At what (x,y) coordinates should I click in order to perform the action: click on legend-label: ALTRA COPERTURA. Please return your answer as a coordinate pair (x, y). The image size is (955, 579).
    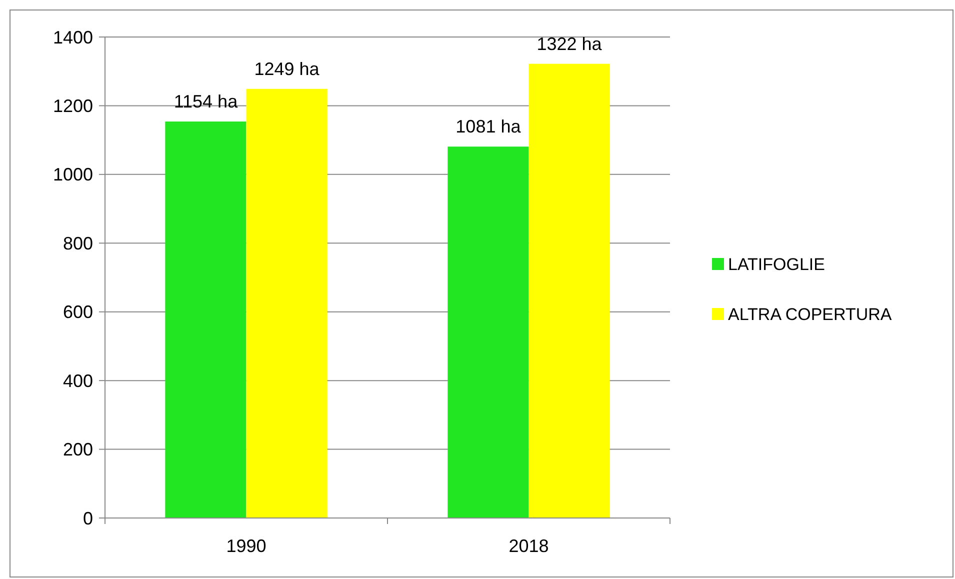
    Looking at the image, I should click on (810, 314).